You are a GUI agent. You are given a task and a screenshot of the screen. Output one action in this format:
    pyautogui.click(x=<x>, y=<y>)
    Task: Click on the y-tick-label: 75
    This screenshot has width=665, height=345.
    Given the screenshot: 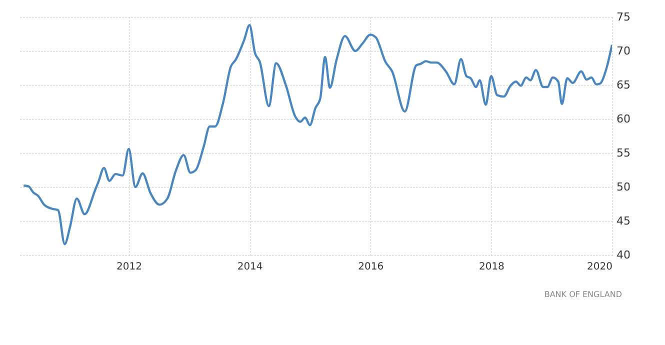 What is the action you would take?
    pyautogui.click(x=623, y=17)
    